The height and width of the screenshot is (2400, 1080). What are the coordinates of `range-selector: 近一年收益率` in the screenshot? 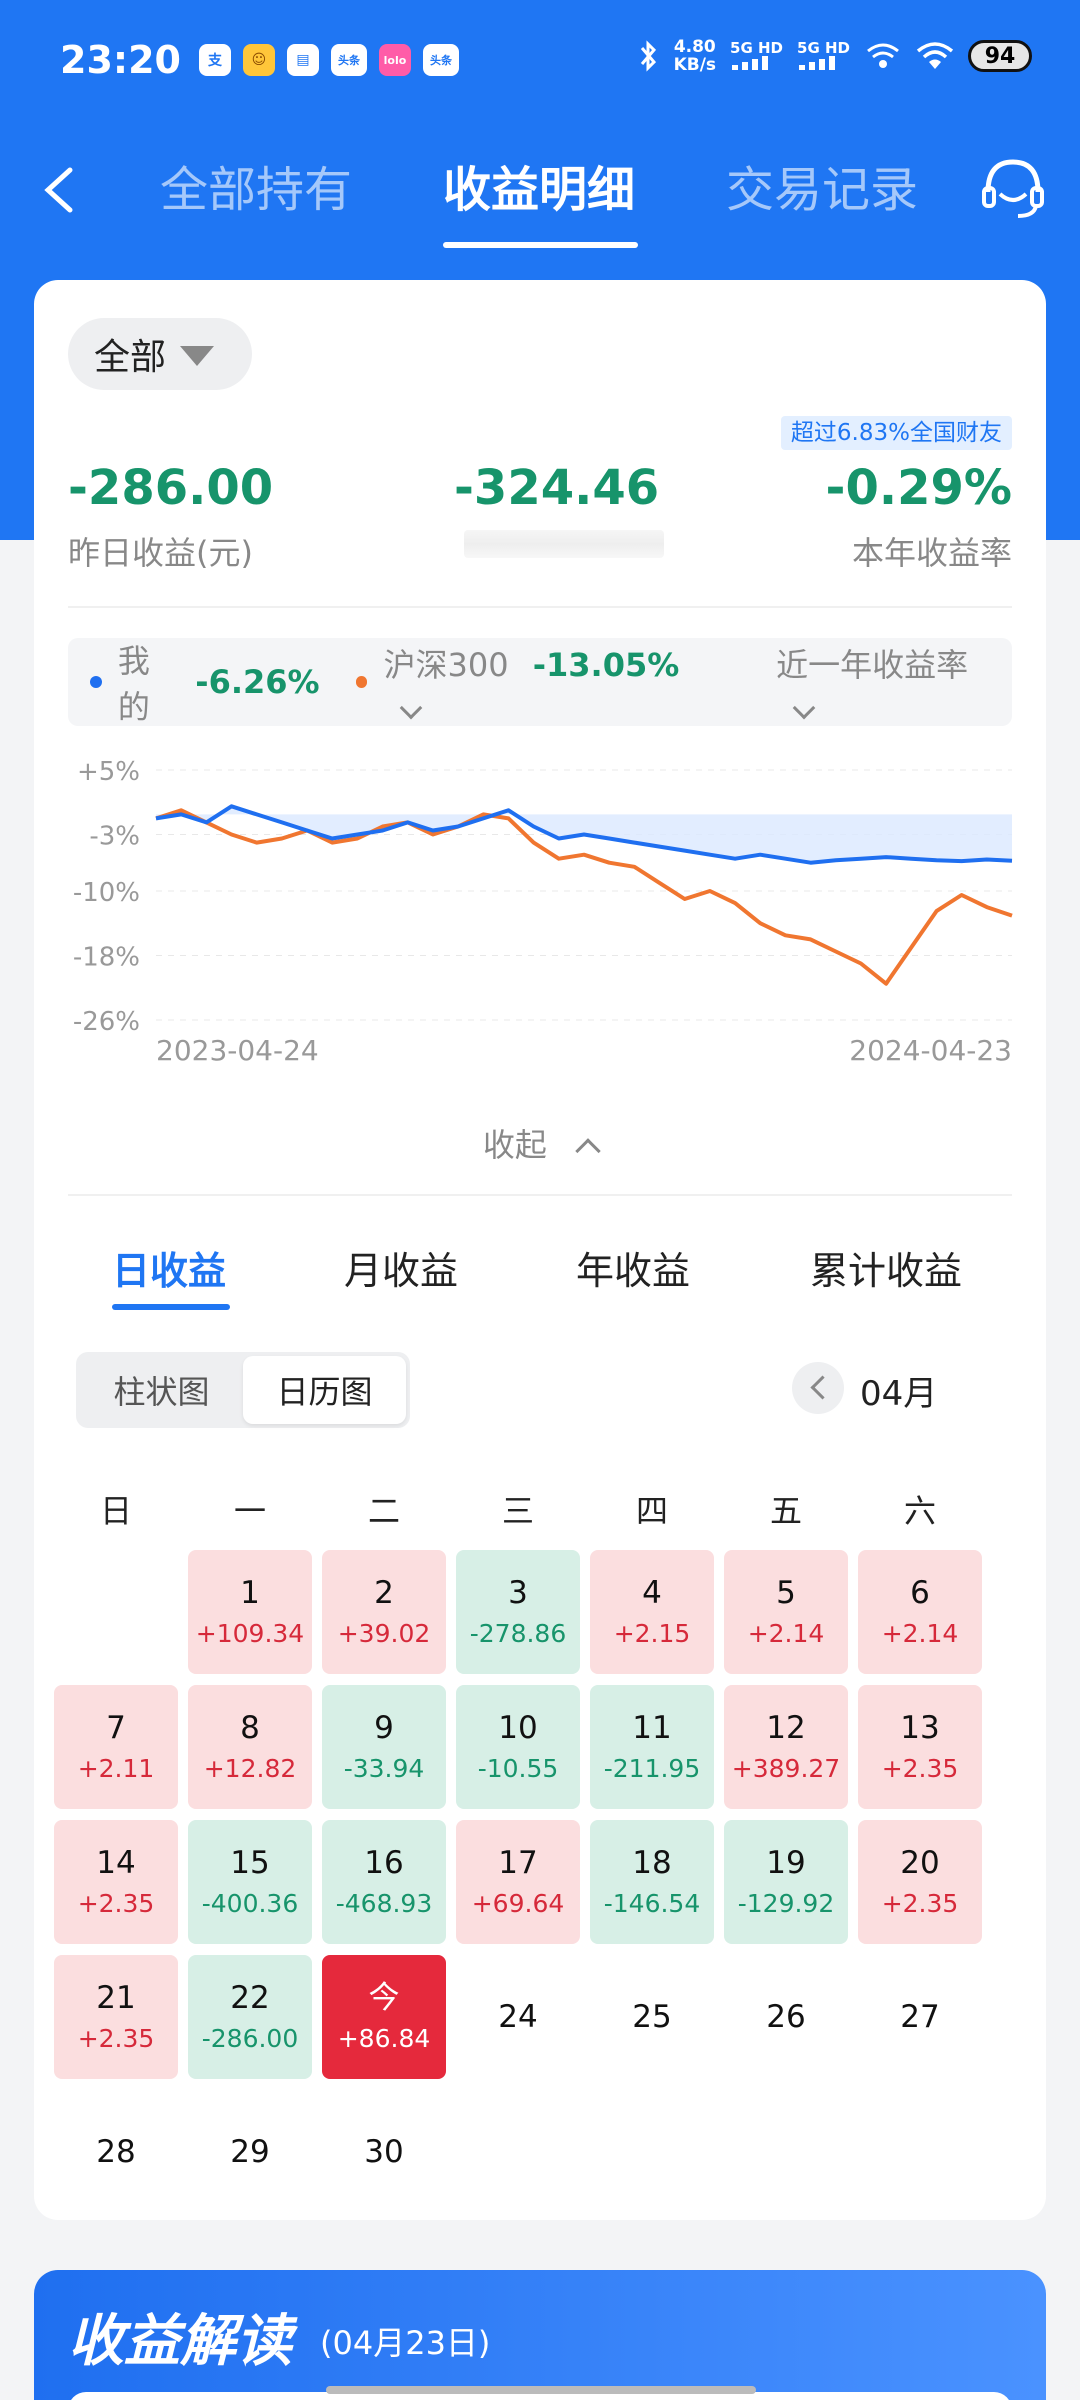 It's located at (894, 682).